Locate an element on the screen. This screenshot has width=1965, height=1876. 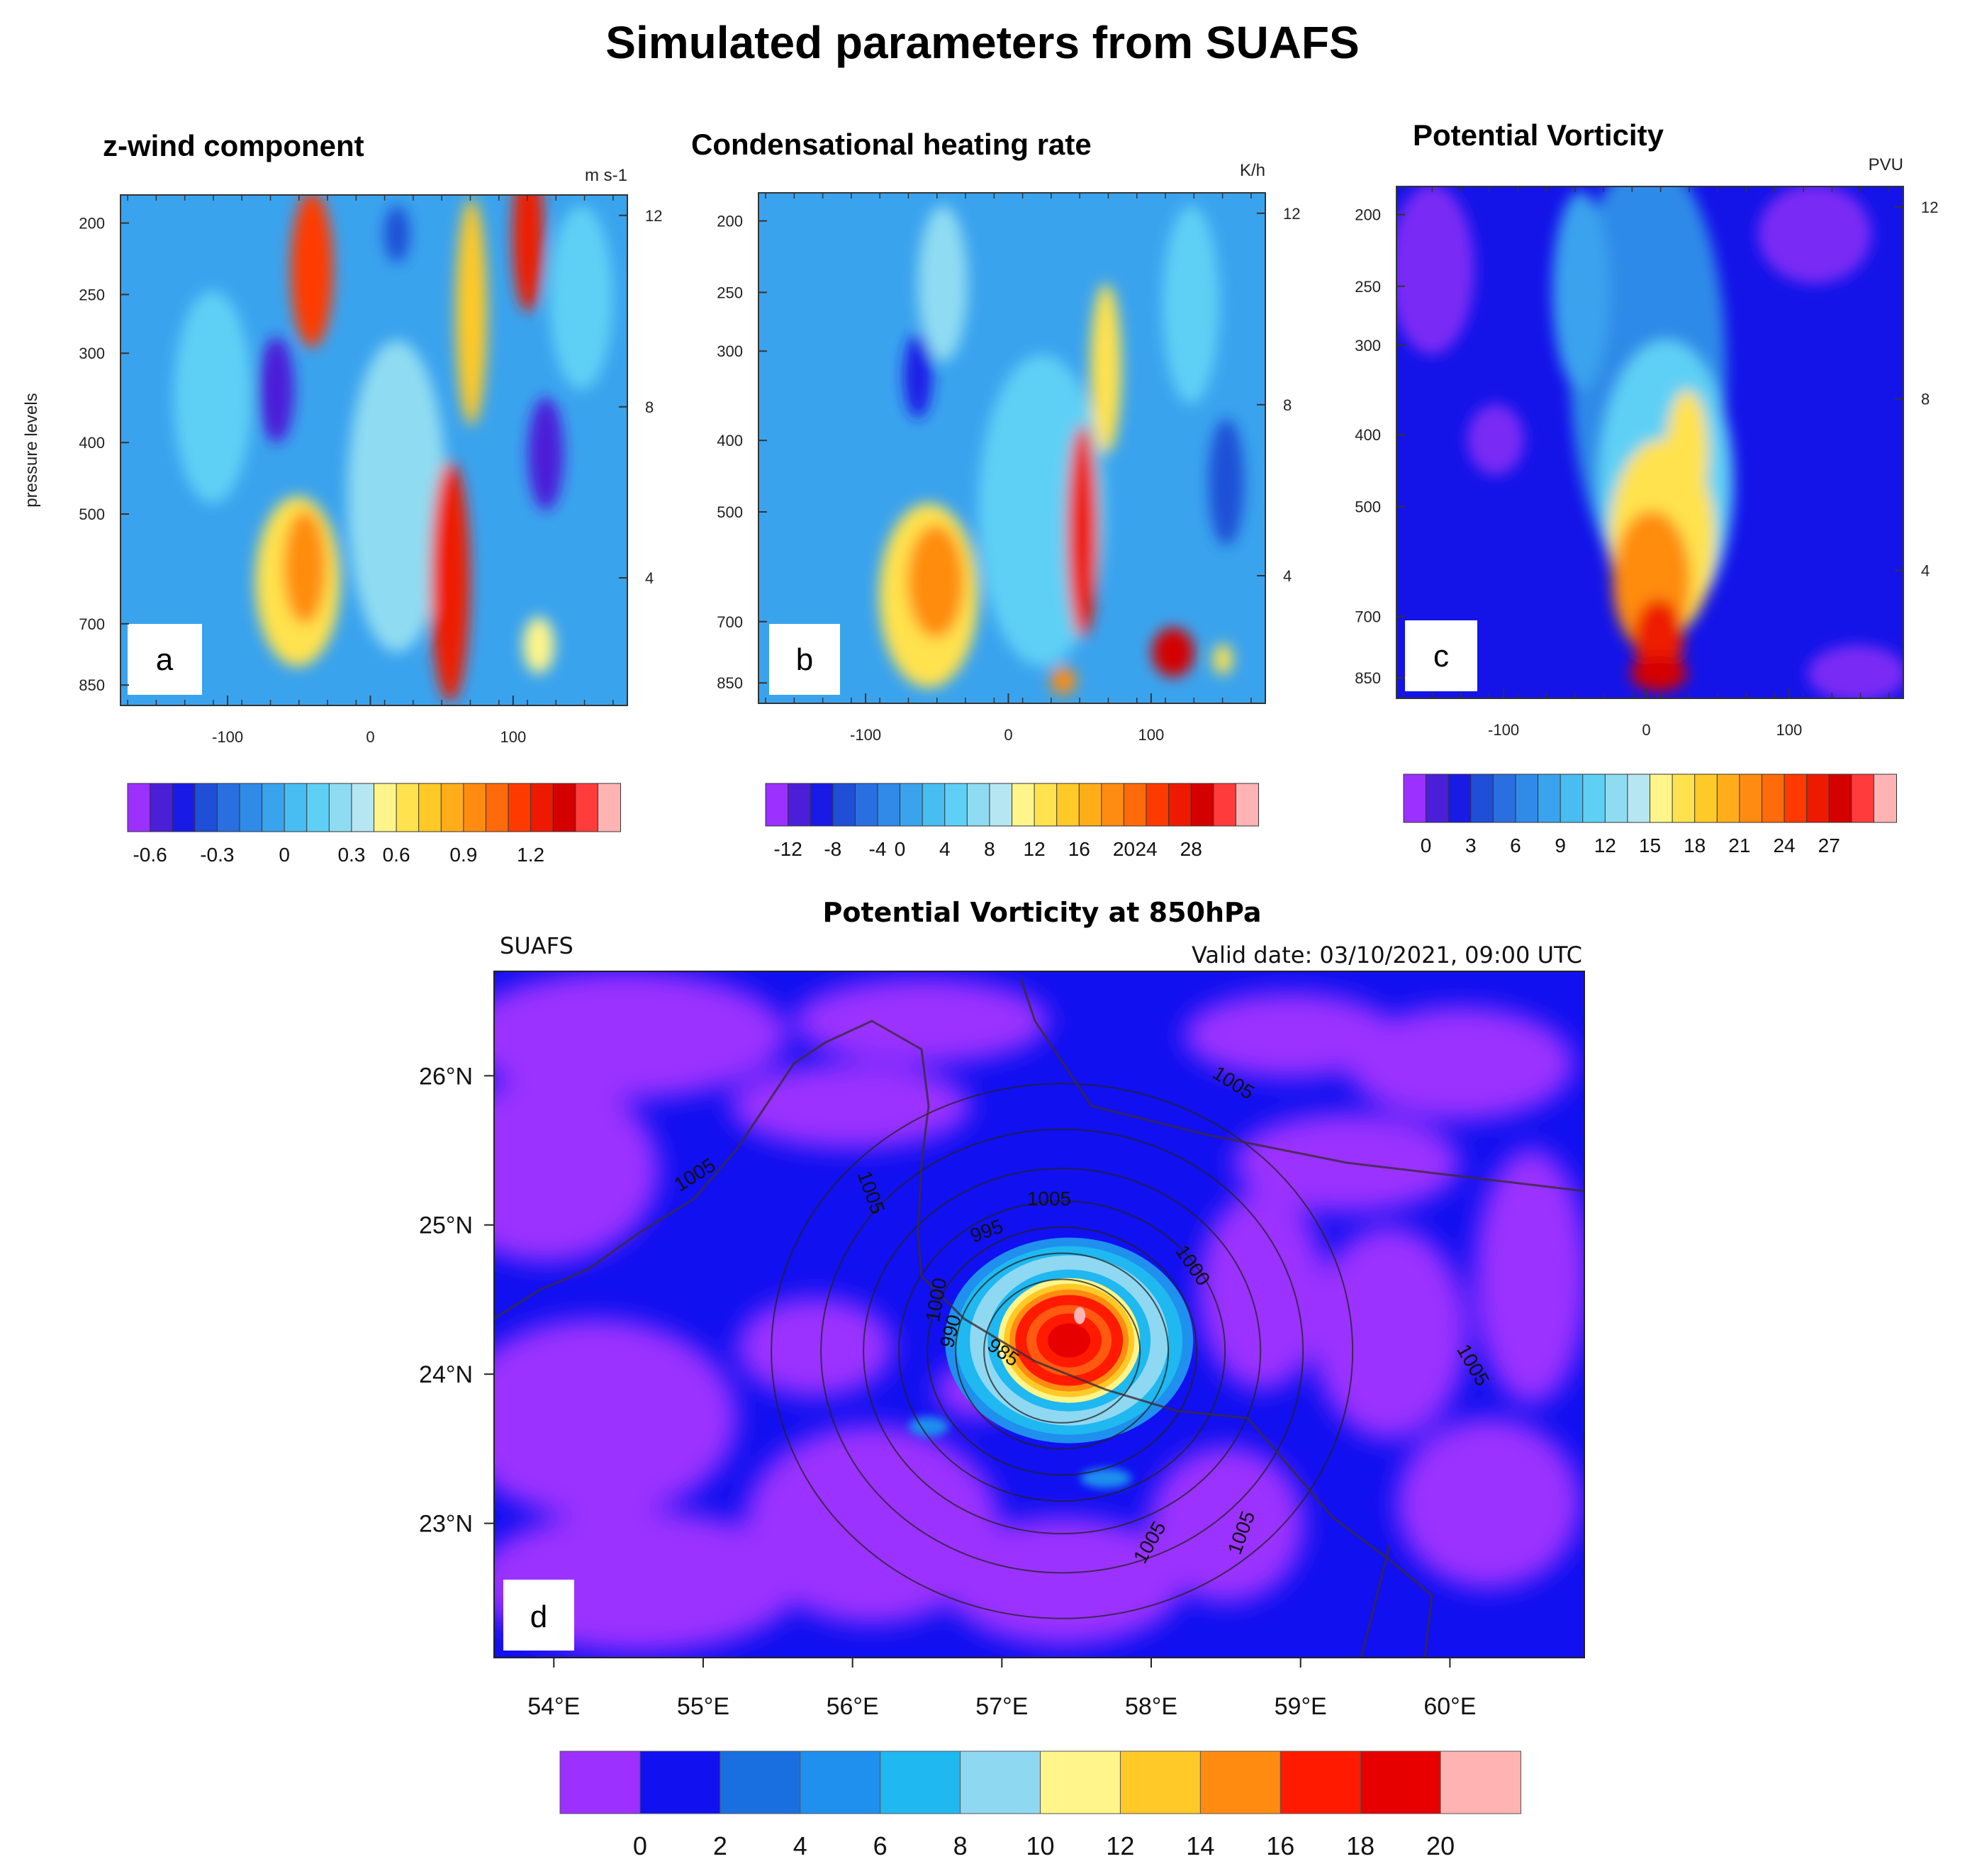
panel-d-letter-box is located at coordinates (538, 1615).